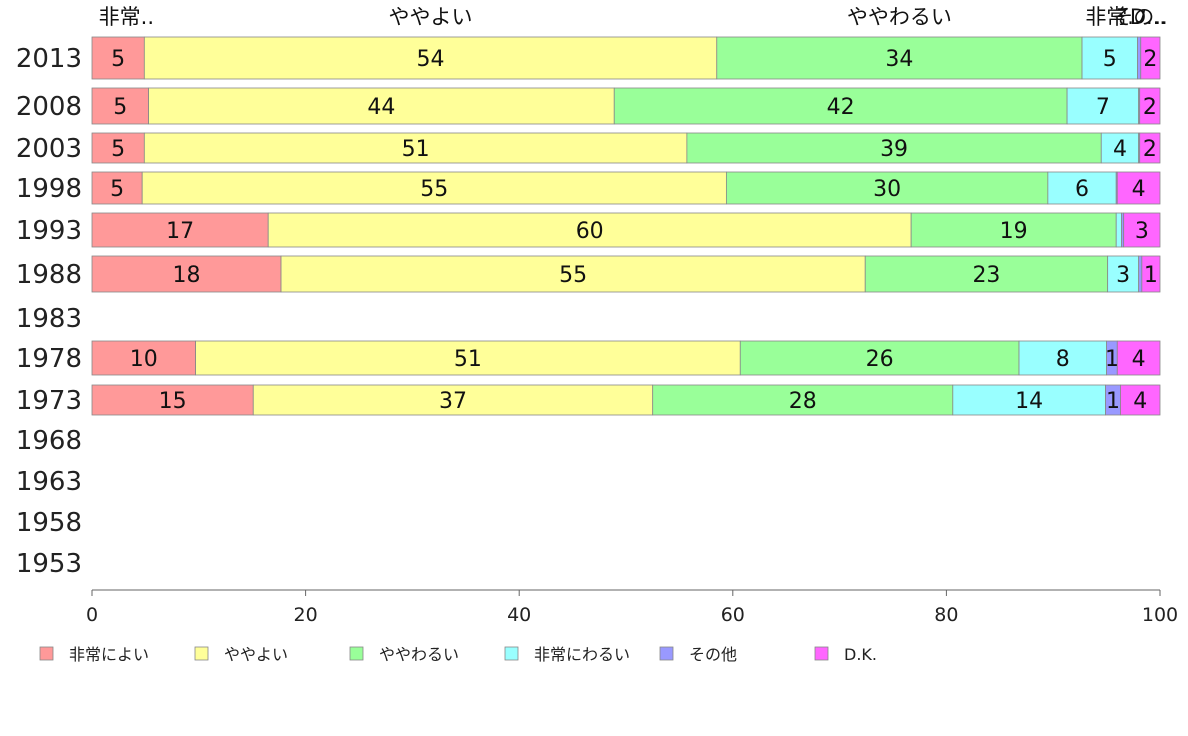 The image size is (1188, 736). What do you see at coordinates (1014, 231) in the screenshot?
I see `data-label-1993-s2: 19` at bounding box center [1014, 231].